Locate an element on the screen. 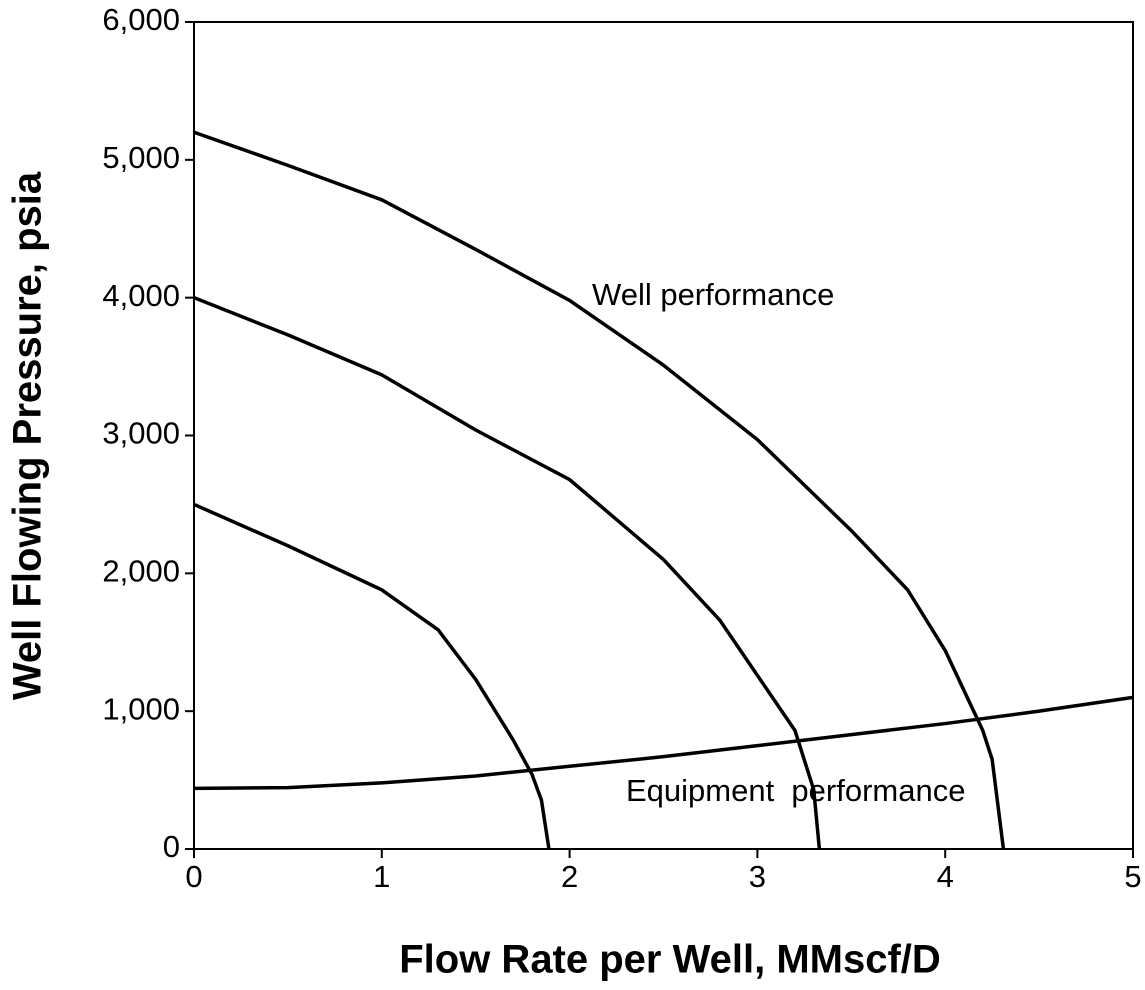 Image resolution: width=1145 pixels, height=990 pixels. x-tick-label: 3 is located at coordinates (757, 876).